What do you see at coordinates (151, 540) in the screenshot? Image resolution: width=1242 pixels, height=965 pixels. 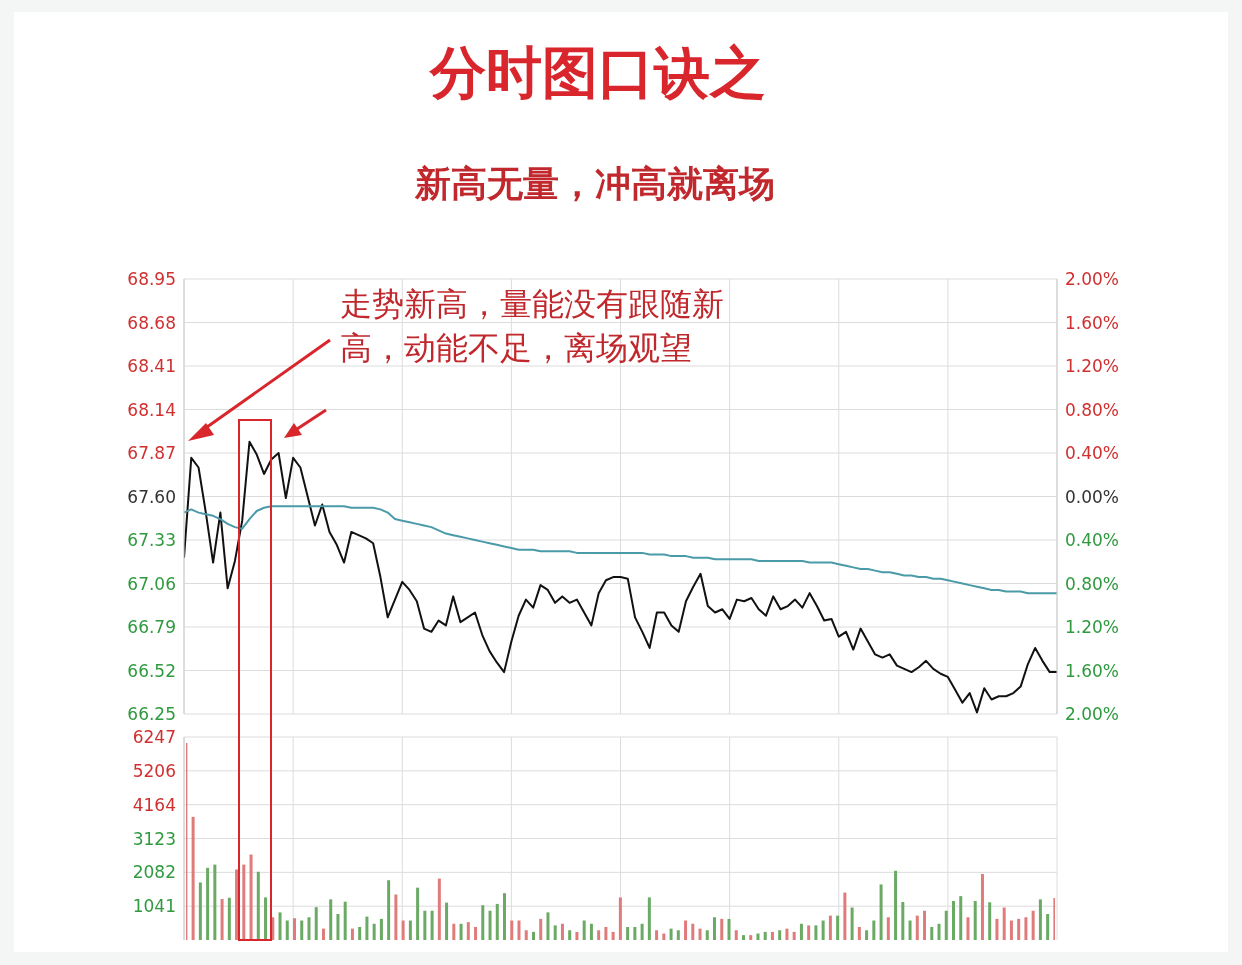 I see `y-tick-label: 67.33` at bounding box center [151, 540].